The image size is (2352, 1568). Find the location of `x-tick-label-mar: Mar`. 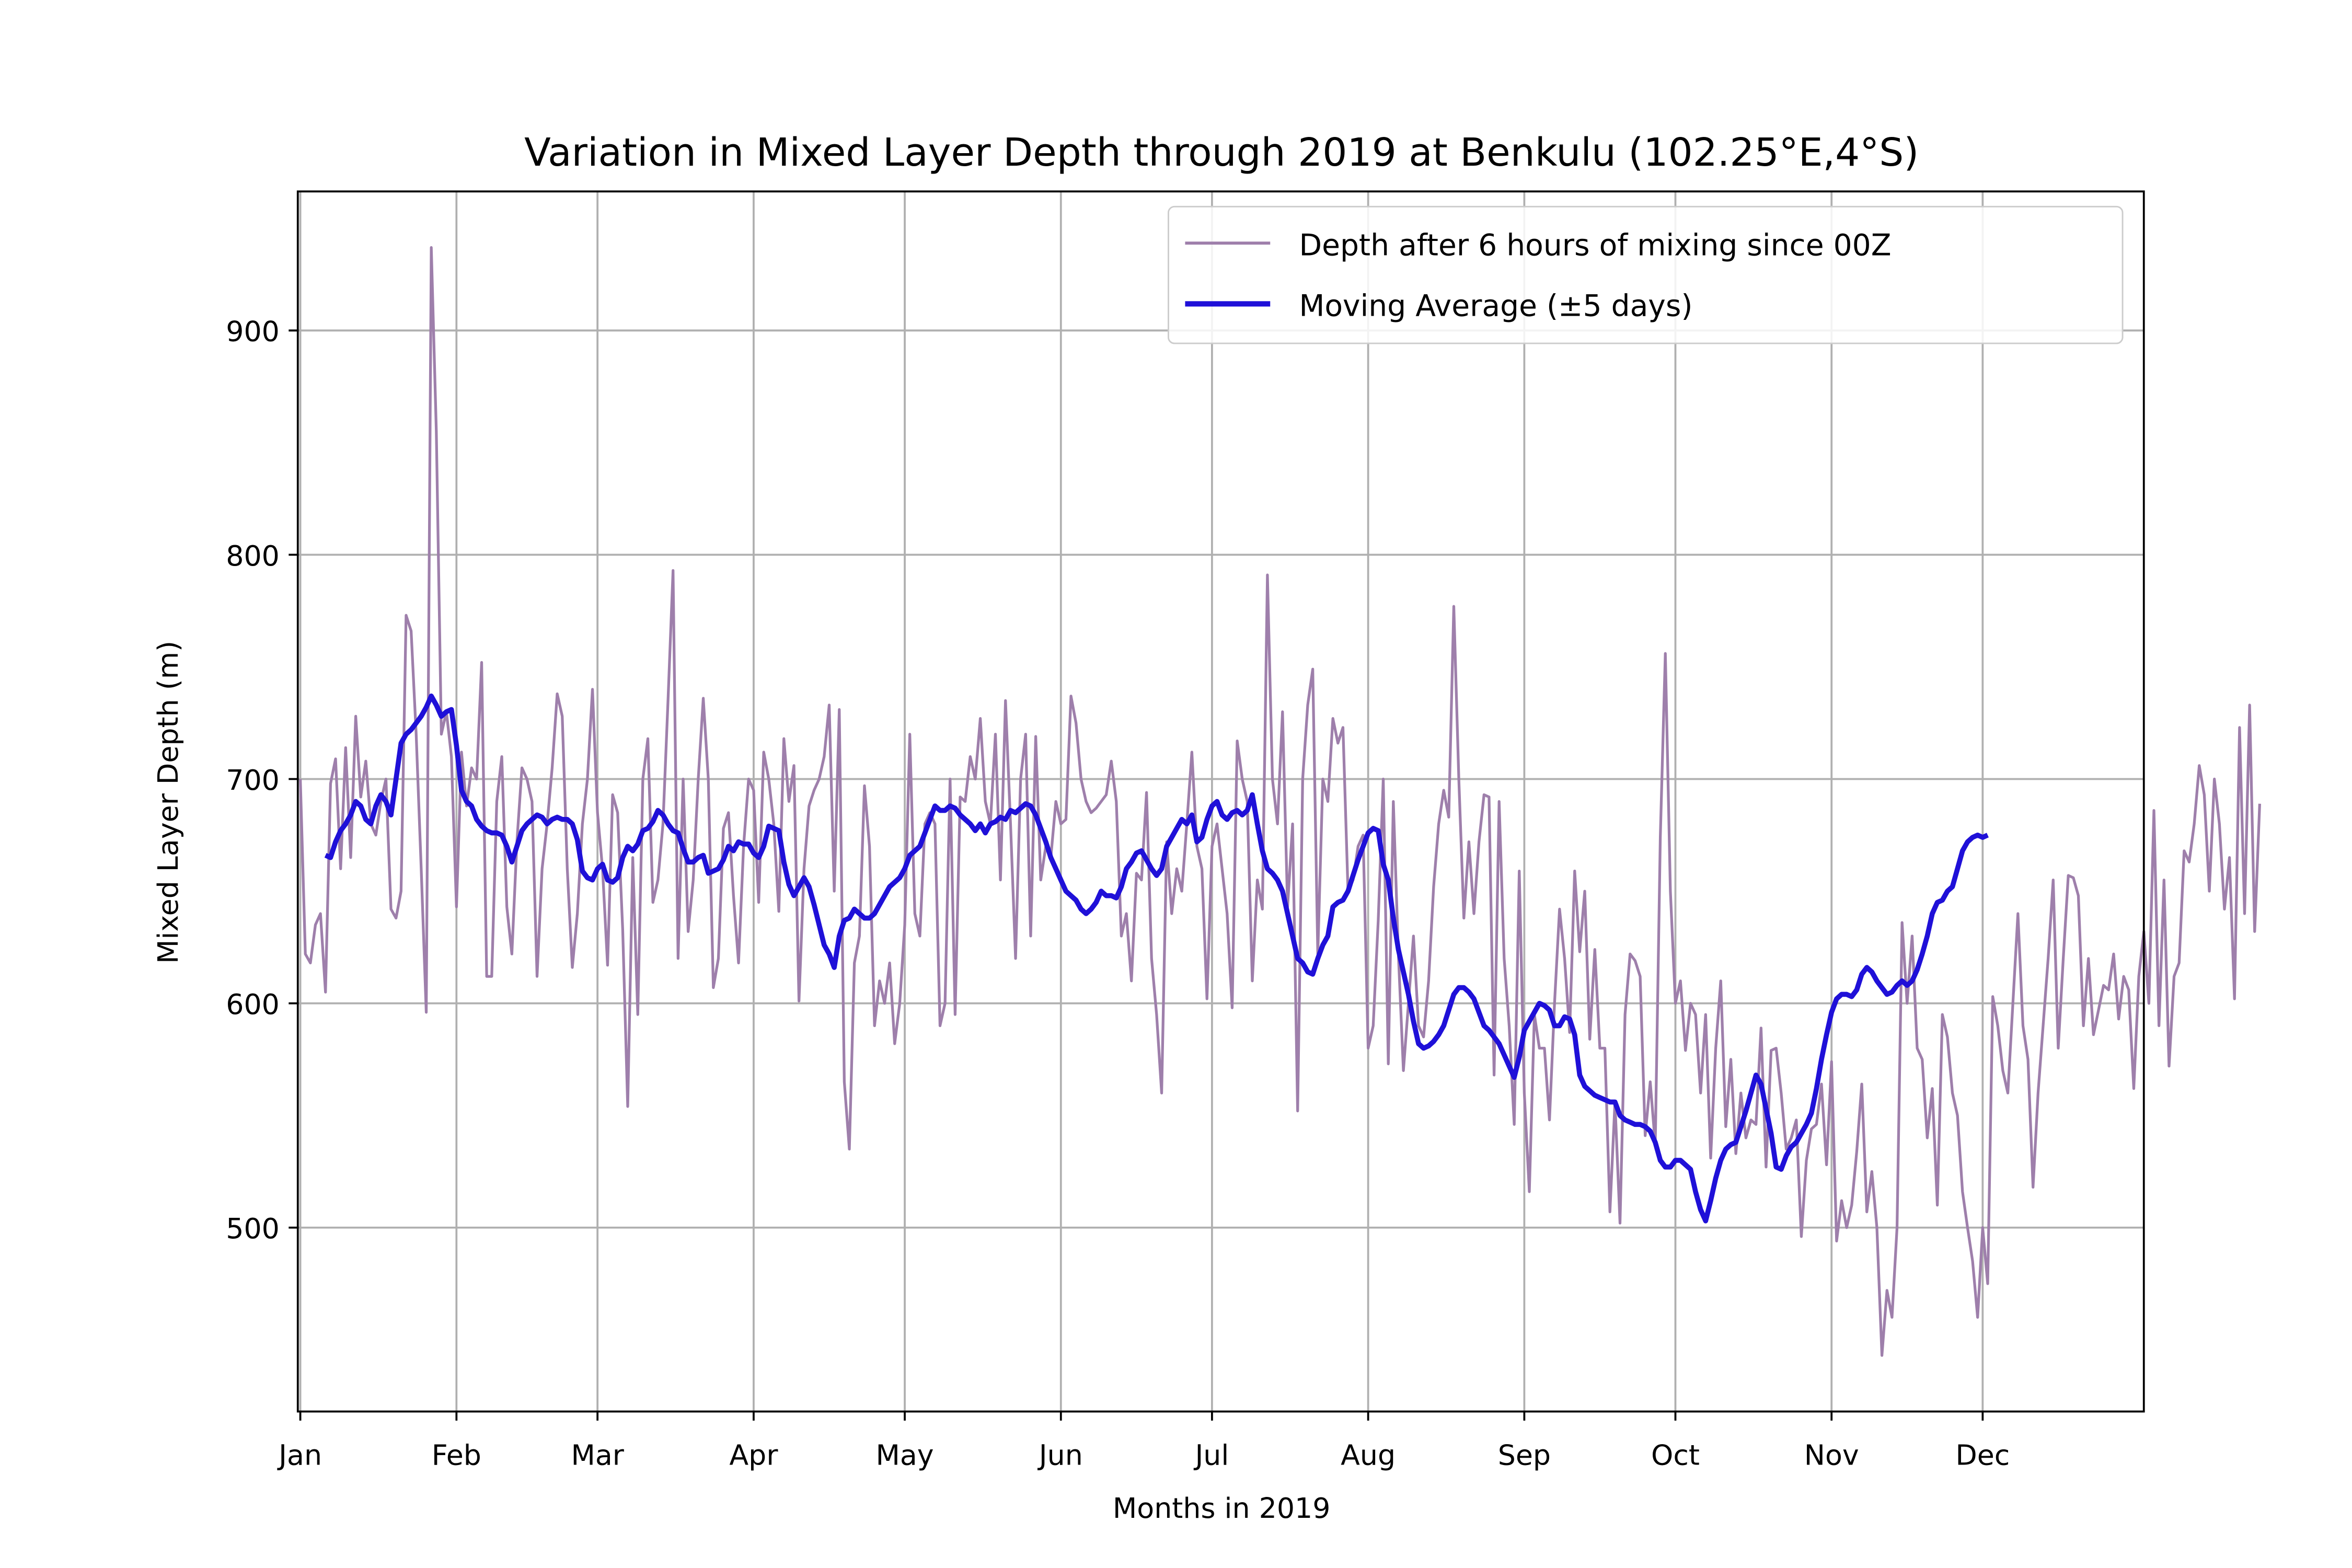

x-tick-label-mar: Mar is located at coordinates (597, 1454).